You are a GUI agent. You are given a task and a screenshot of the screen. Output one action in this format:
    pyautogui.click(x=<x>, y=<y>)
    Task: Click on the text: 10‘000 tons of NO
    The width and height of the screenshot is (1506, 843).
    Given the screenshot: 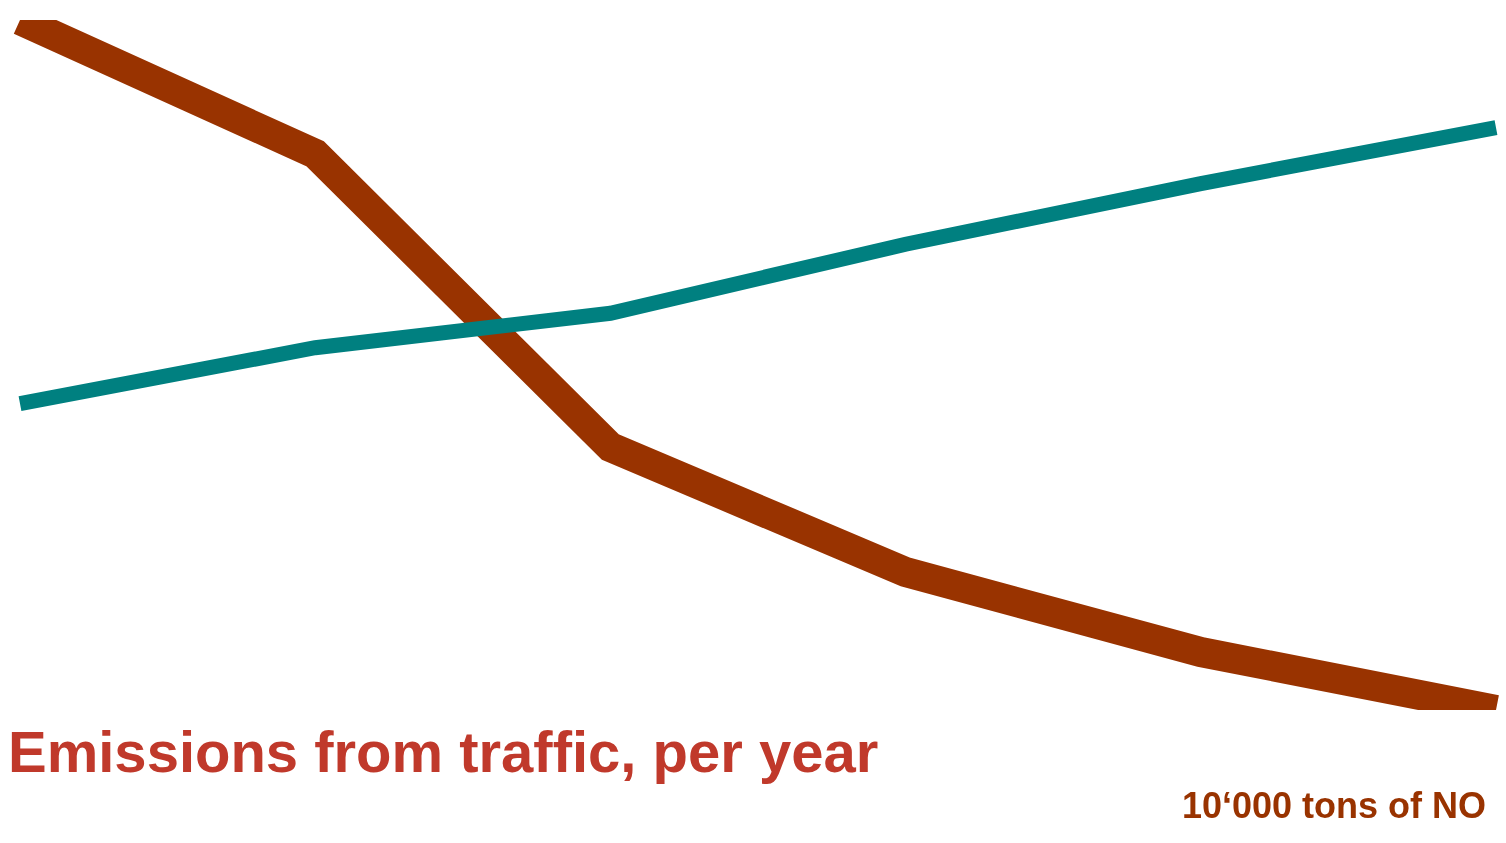 What is the action you would take?
    pyautogui.click(x=1333, y=806)
    